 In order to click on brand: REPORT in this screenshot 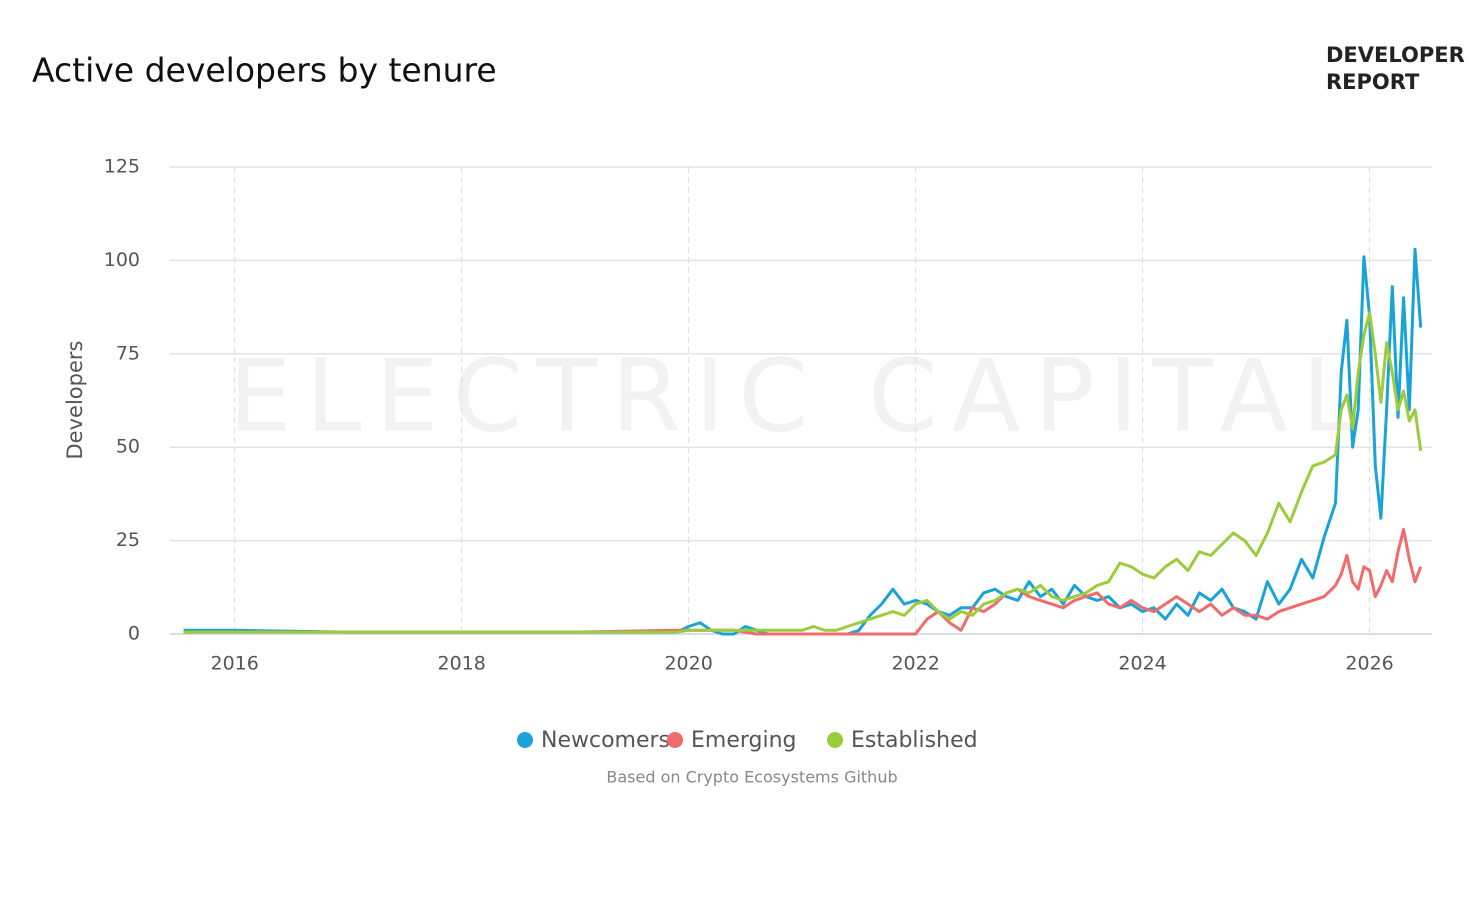, I will do `click(1373, 82)`.